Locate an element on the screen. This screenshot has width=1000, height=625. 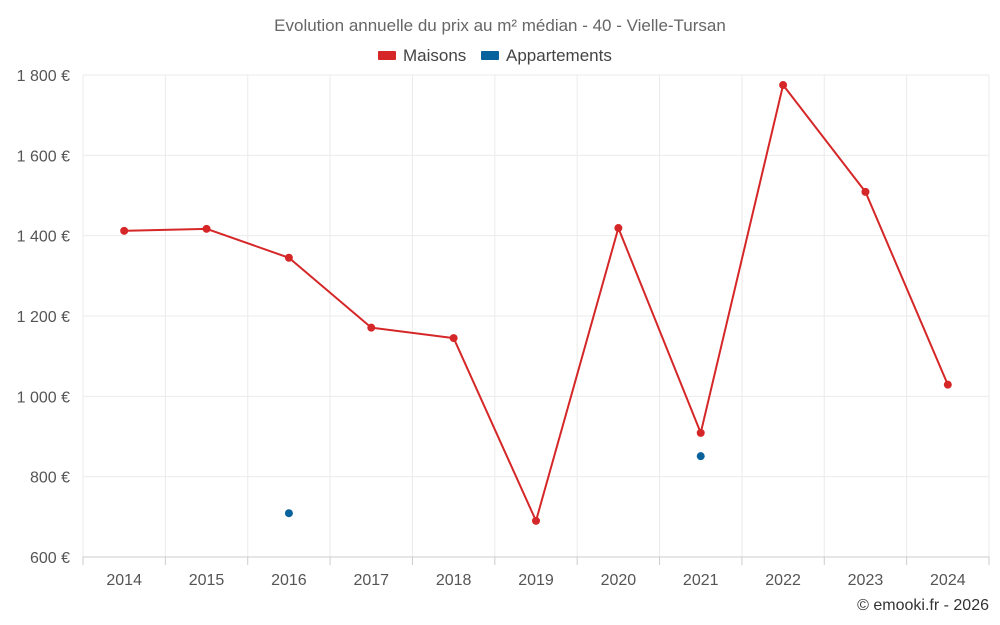
legend: Maisons Appartements is located at coordinates (495, 55).